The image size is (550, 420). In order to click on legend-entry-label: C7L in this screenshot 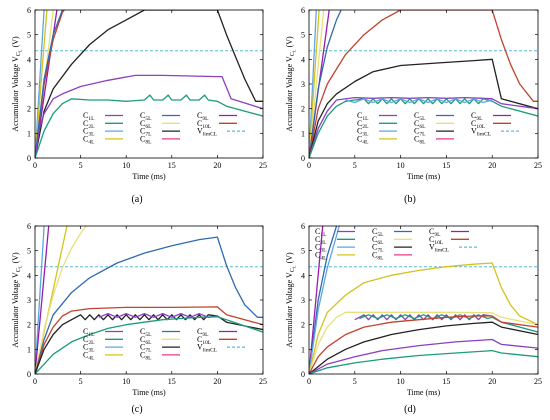, I will do `click(146, 132)`.